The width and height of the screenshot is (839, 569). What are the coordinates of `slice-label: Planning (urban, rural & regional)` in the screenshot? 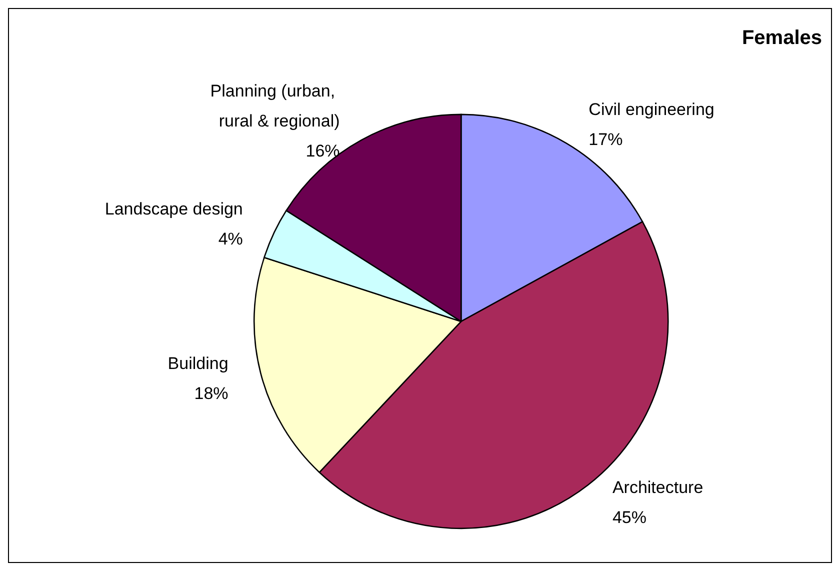 It's located at (275, 105).